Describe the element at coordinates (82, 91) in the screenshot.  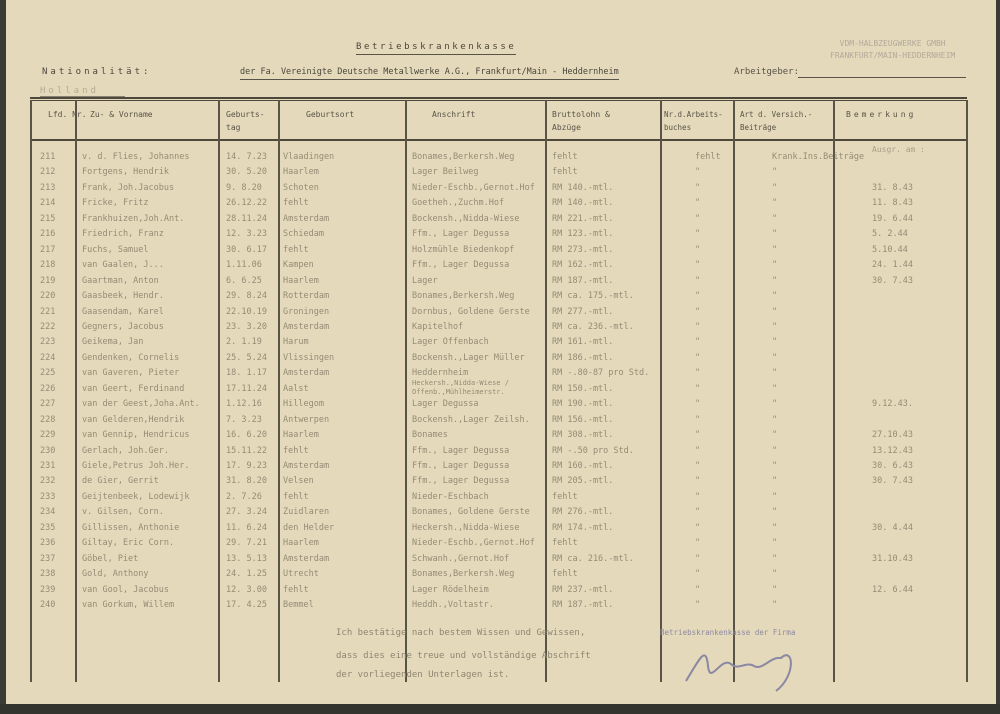
I see `nationality-value: Holland` at that location.